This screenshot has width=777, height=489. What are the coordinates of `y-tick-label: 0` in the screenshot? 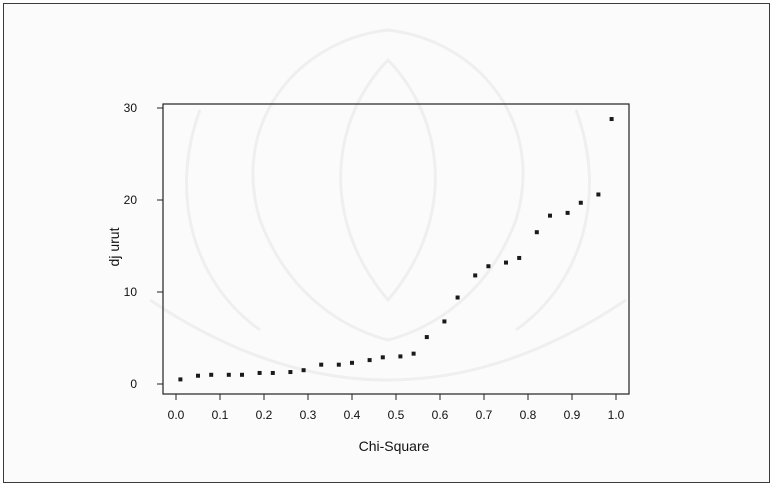 It's located at (133, 384).